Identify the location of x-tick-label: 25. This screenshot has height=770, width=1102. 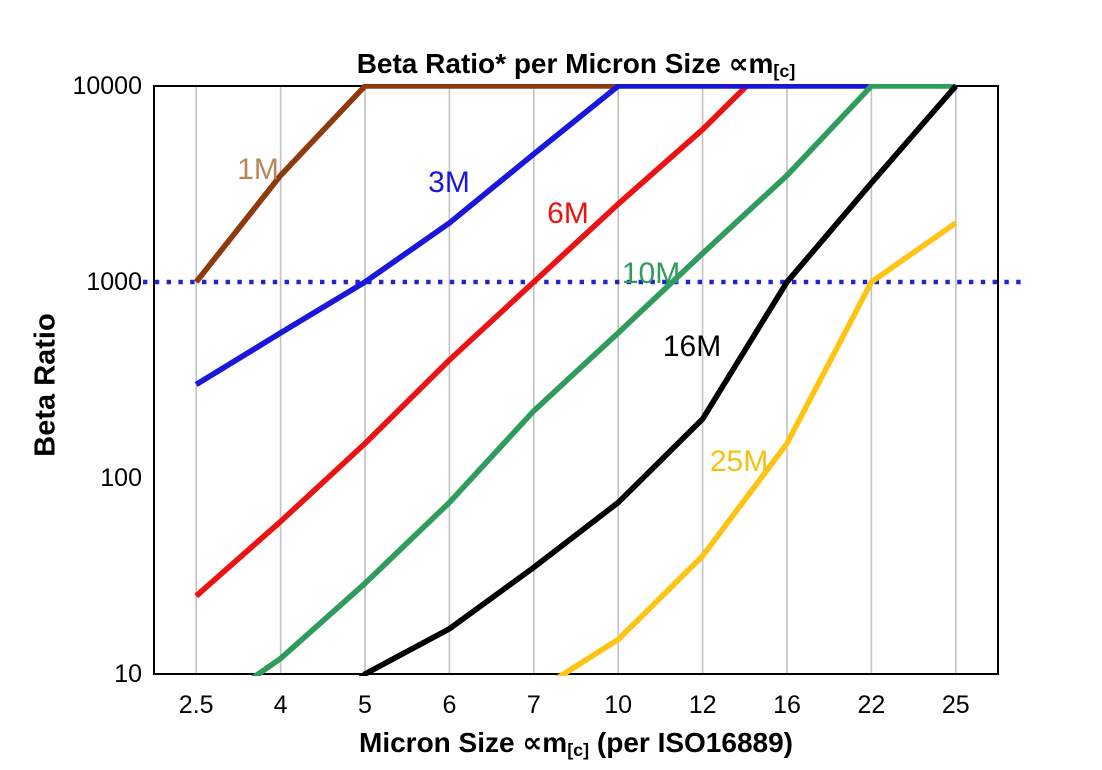
(955, 705).